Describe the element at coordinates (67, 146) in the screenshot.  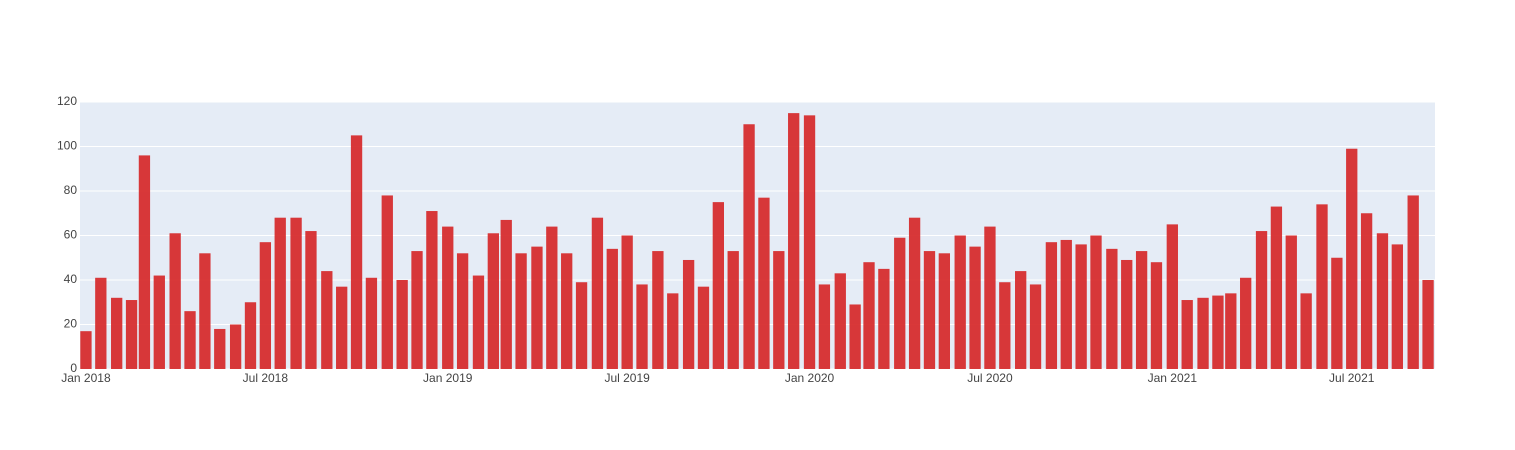
I see `y-tick-label: 100` at that location.